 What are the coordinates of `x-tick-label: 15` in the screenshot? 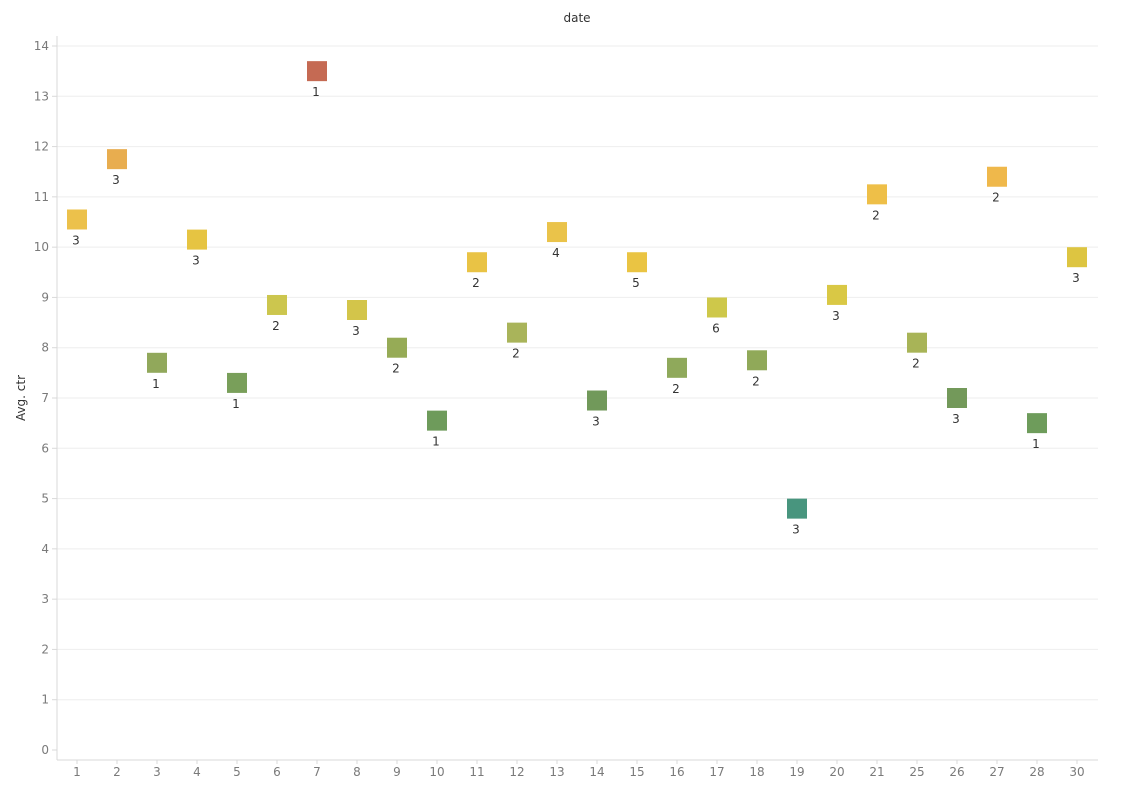 It's located at (636, 772).